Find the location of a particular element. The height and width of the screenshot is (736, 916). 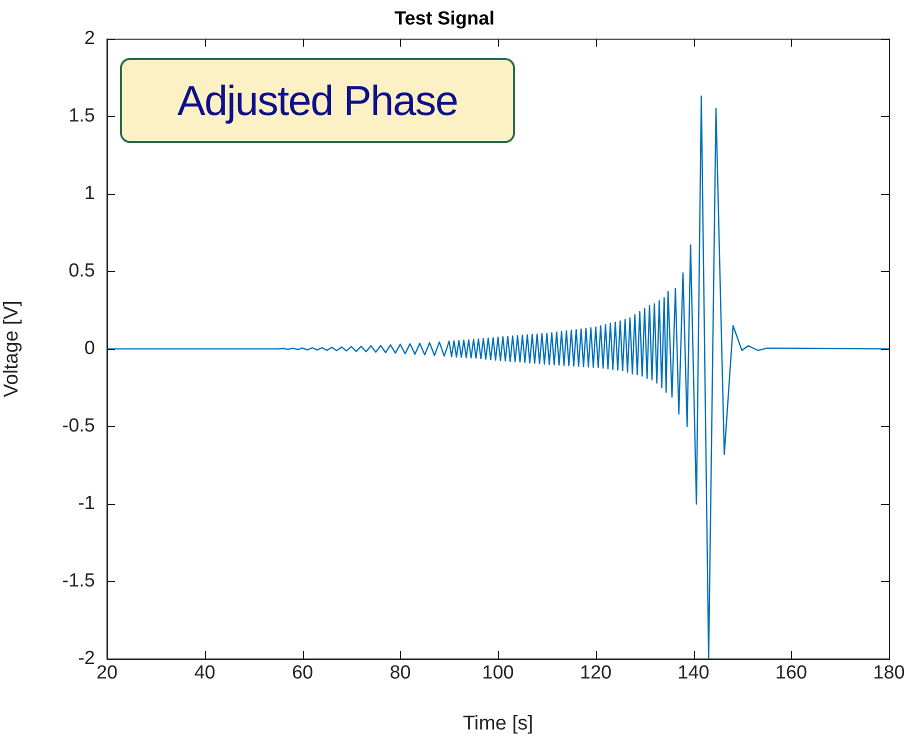

x-tick-label: 160 is located at coordinates (791, 673).